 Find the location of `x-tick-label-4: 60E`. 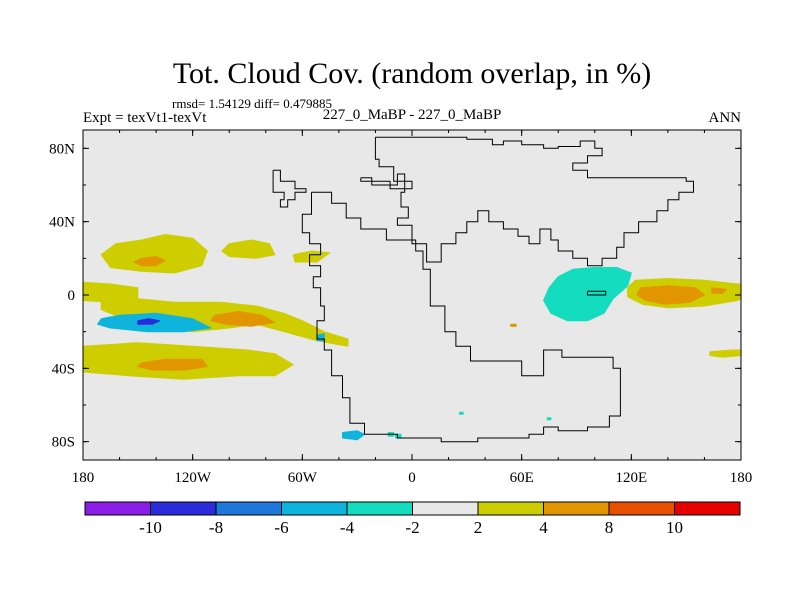

x-tick-label-4: 60E is located at coordinates (522, 478).